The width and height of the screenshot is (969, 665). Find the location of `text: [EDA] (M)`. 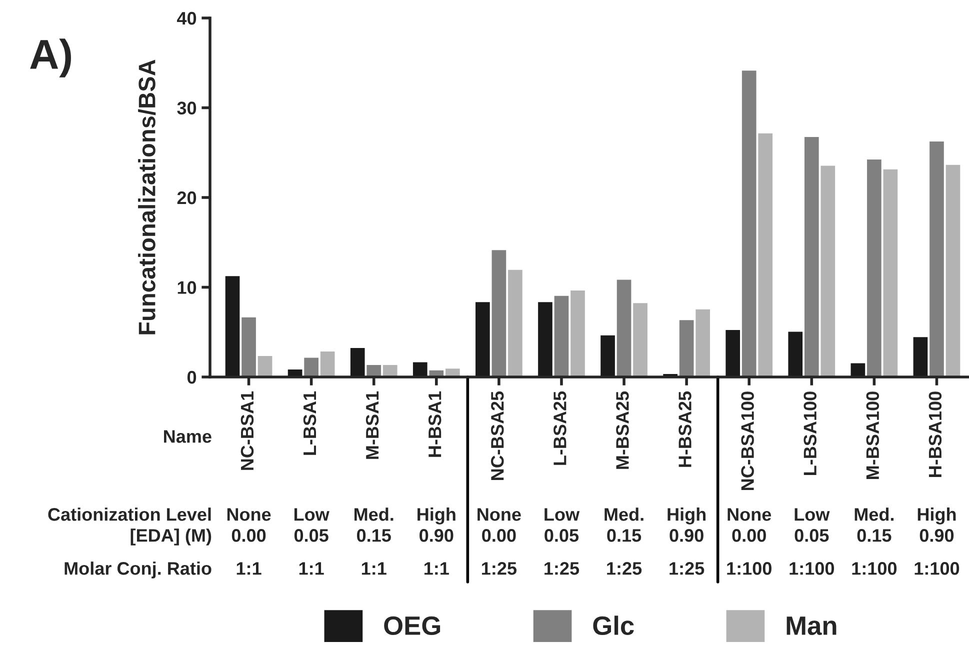

text: [EDA] (M) is located at coordinates (171, 537).